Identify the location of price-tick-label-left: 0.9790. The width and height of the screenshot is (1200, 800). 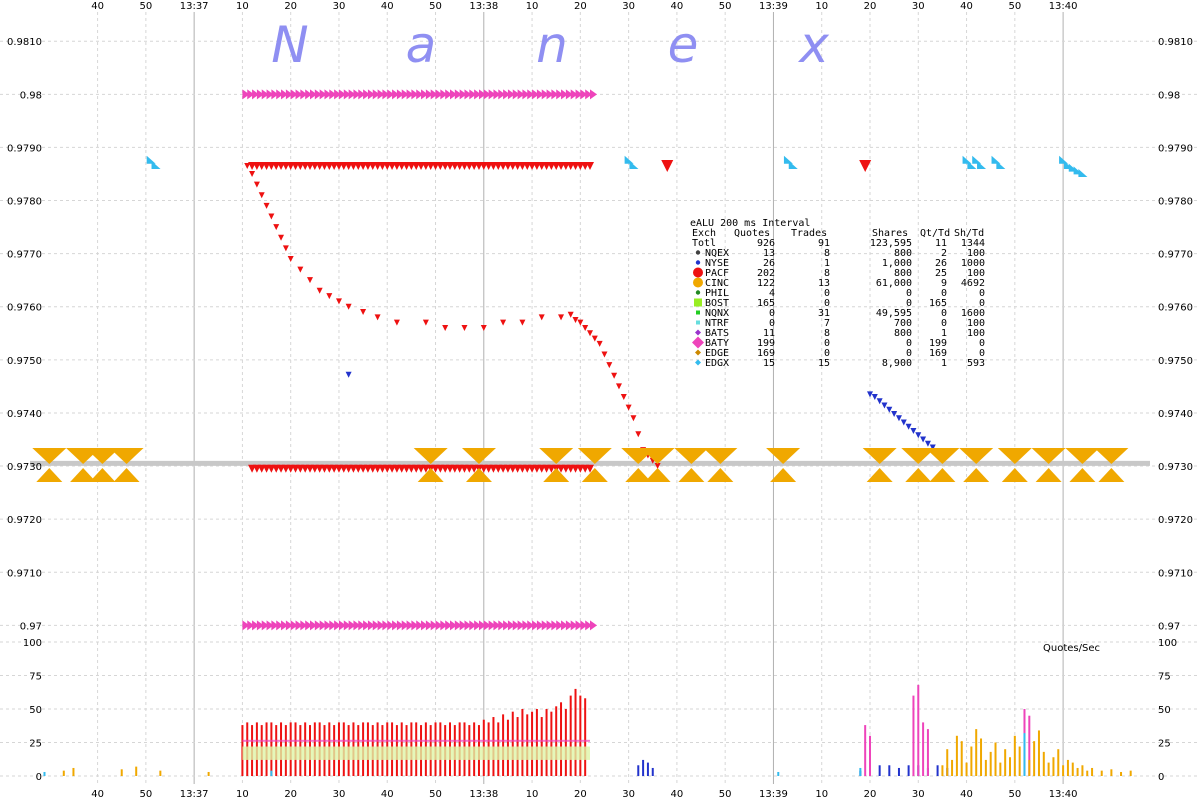
(24, 148).